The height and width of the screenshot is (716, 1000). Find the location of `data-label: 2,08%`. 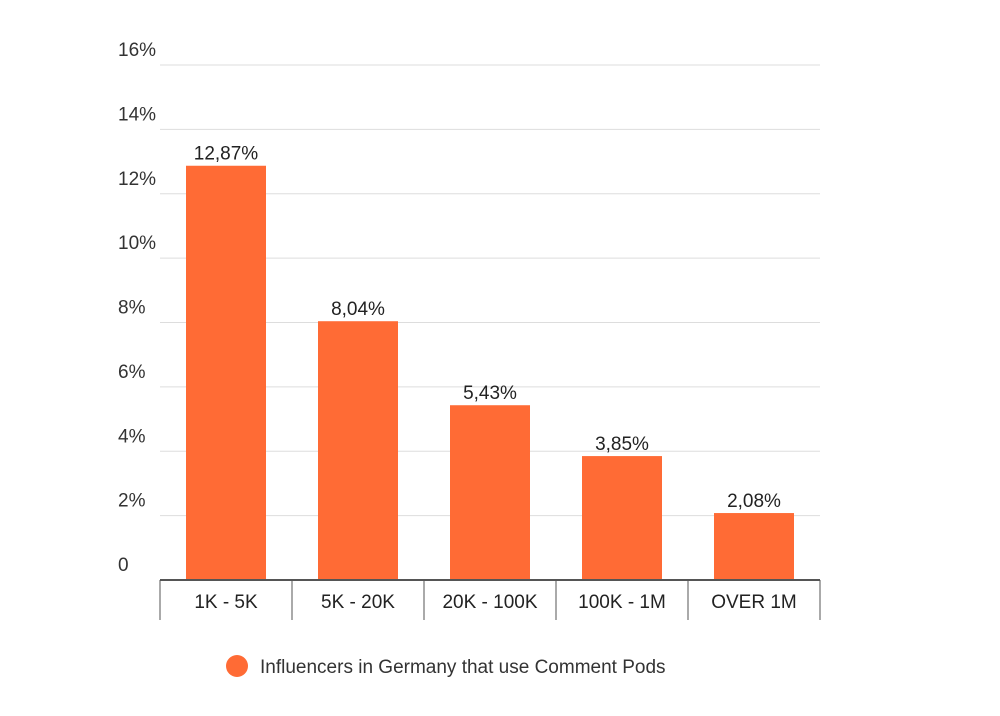

data-label: 2,08% is located at coordinates (754, 501).